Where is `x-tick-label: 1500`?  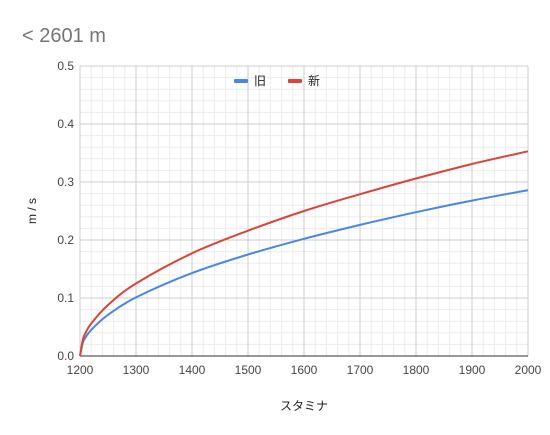 x-tick-label: 1500 is located at coordinates (248, 370).